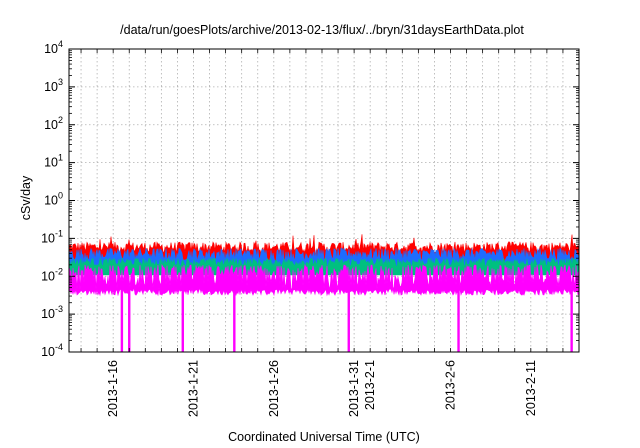  I want to click on y-tick-label: 10⁻¹, so click(52, 236).